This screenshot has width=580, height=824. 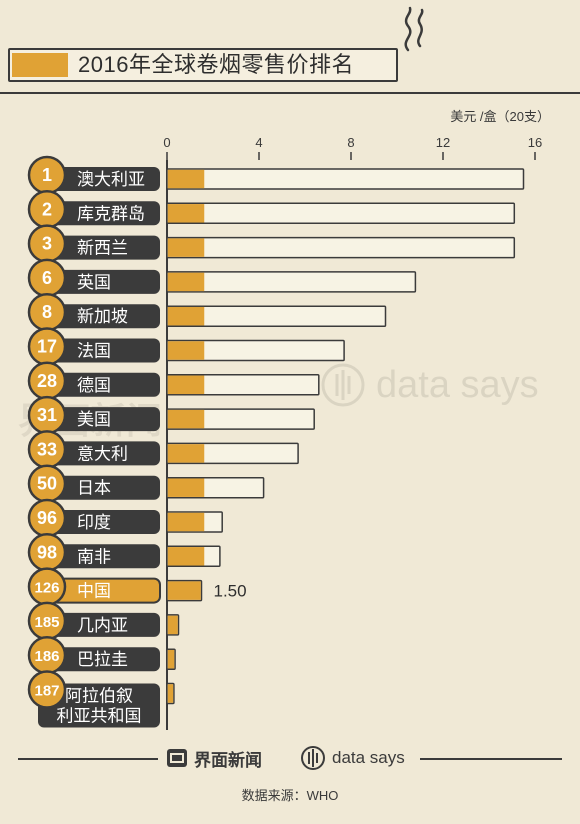 I want to click on rank-label: 98, so click(x=47, y=552).